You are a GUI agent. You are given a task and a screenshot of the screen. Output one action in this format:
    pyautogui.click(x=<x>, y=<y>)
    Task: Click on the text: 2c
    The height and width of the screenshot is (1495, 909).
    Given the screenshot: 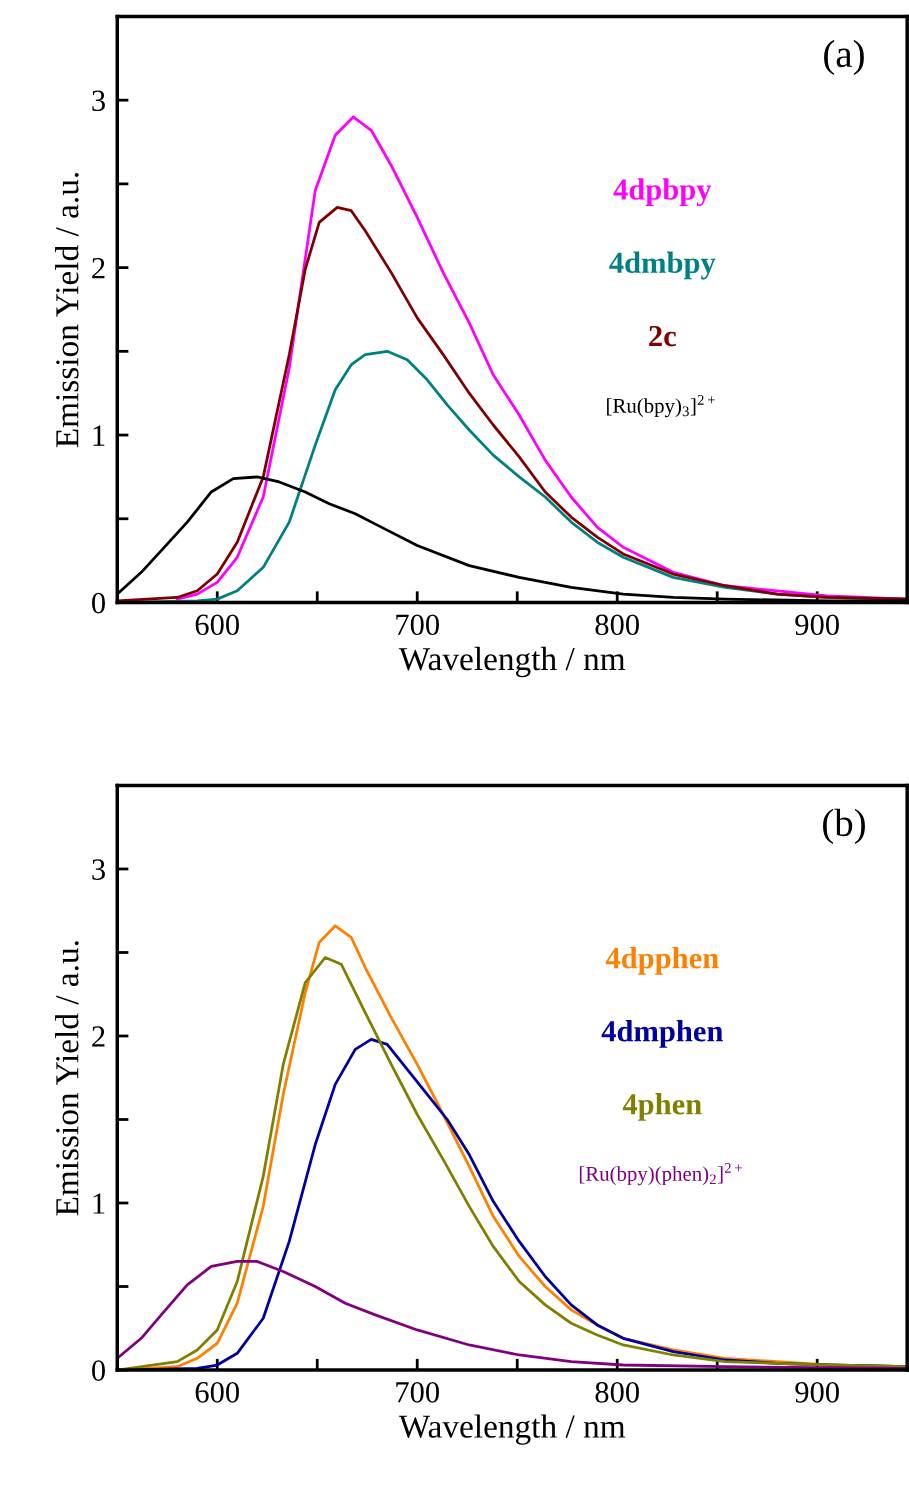 What is the action you would take?
    pyautogui.click(x=662, y=336)
    